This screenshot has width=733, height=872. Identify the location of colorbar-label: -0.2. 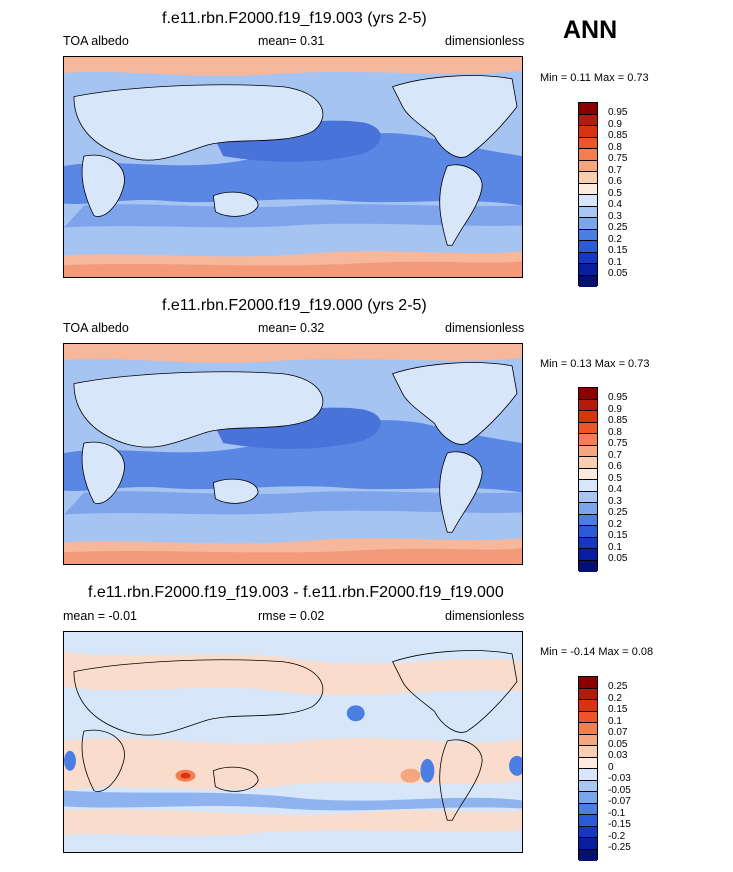
(617, 836).